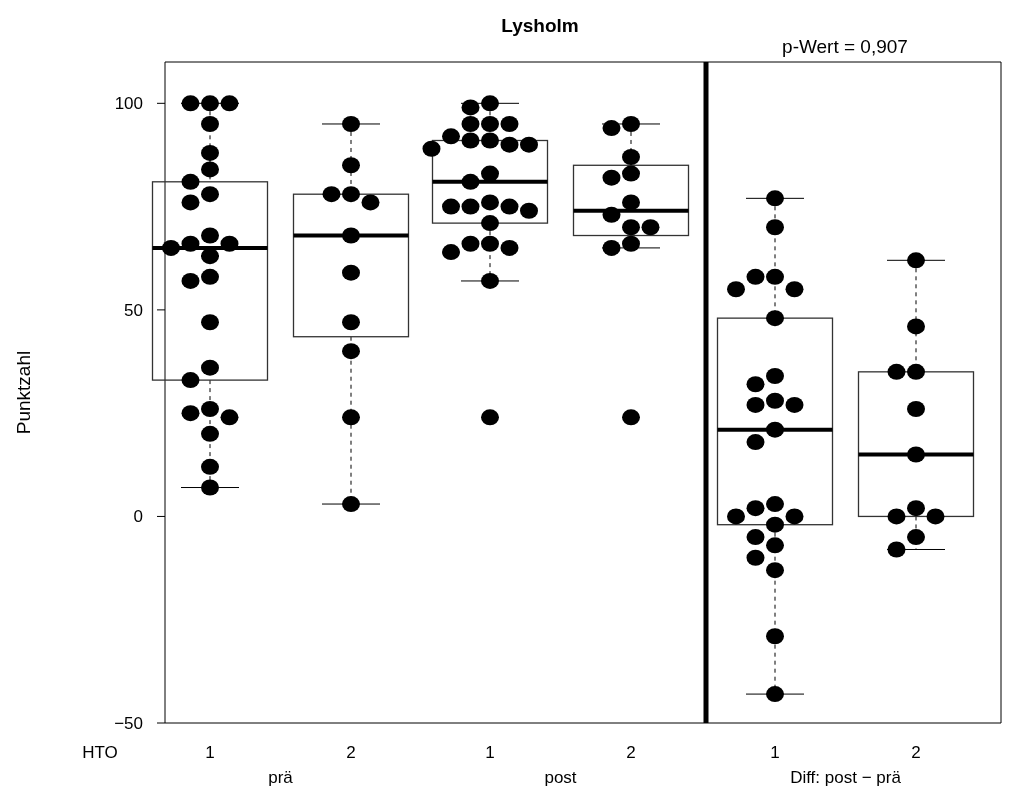 This screenshot has height=800, width=1010. I want to click on y-tick-label: 0, so click(138, 517).